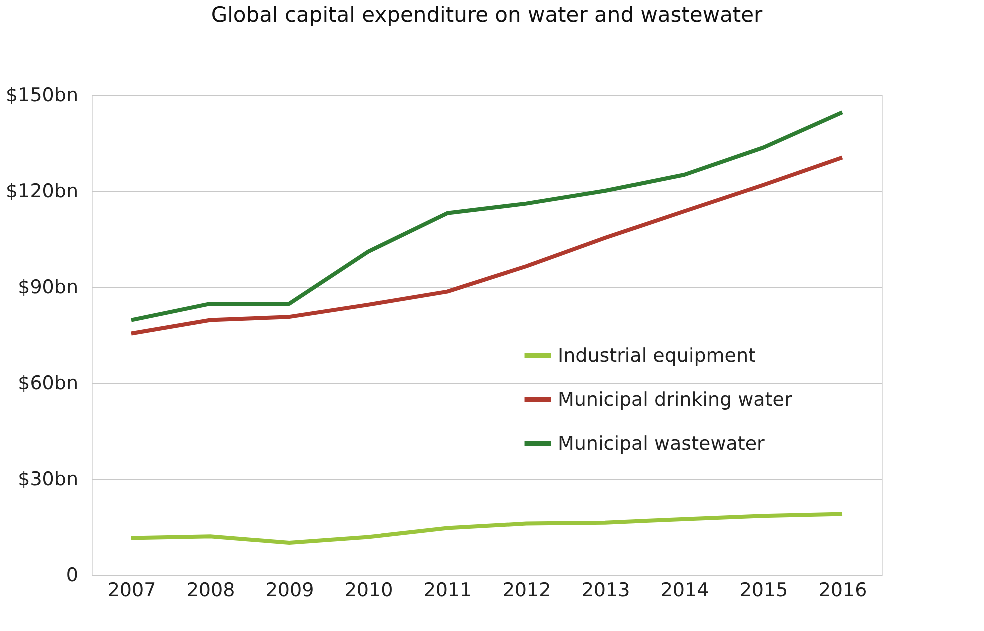 This screenshot has height=631, width=984. Describe the element at coordinates (764, 591) in the screenshot. I see `x-tick-label: 2015` at that location.